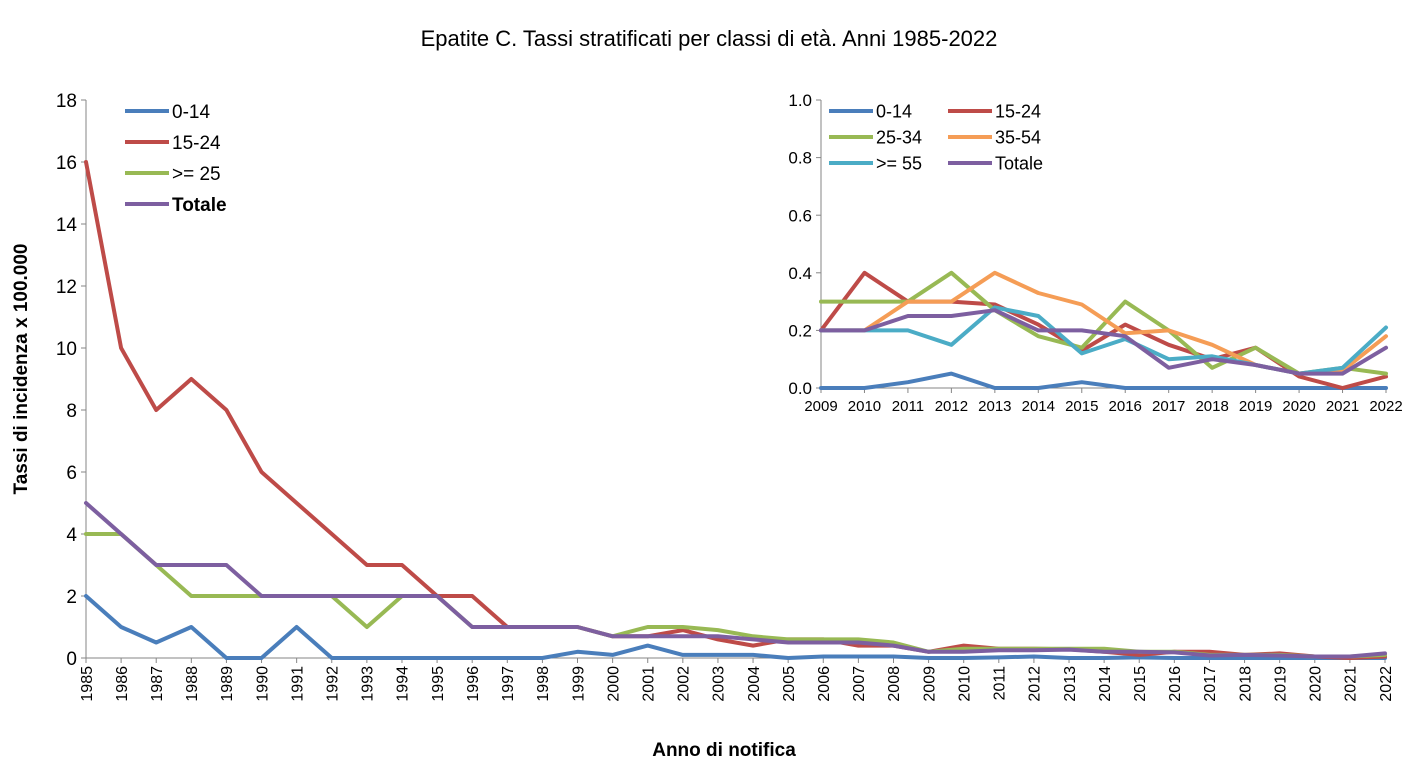 This screenshot has width=1418, height=769. What do you see at coordinates (951, 406) in the screenshot?
I see `inset-x-tick-label: 2012` at bounding box center [951, 406].